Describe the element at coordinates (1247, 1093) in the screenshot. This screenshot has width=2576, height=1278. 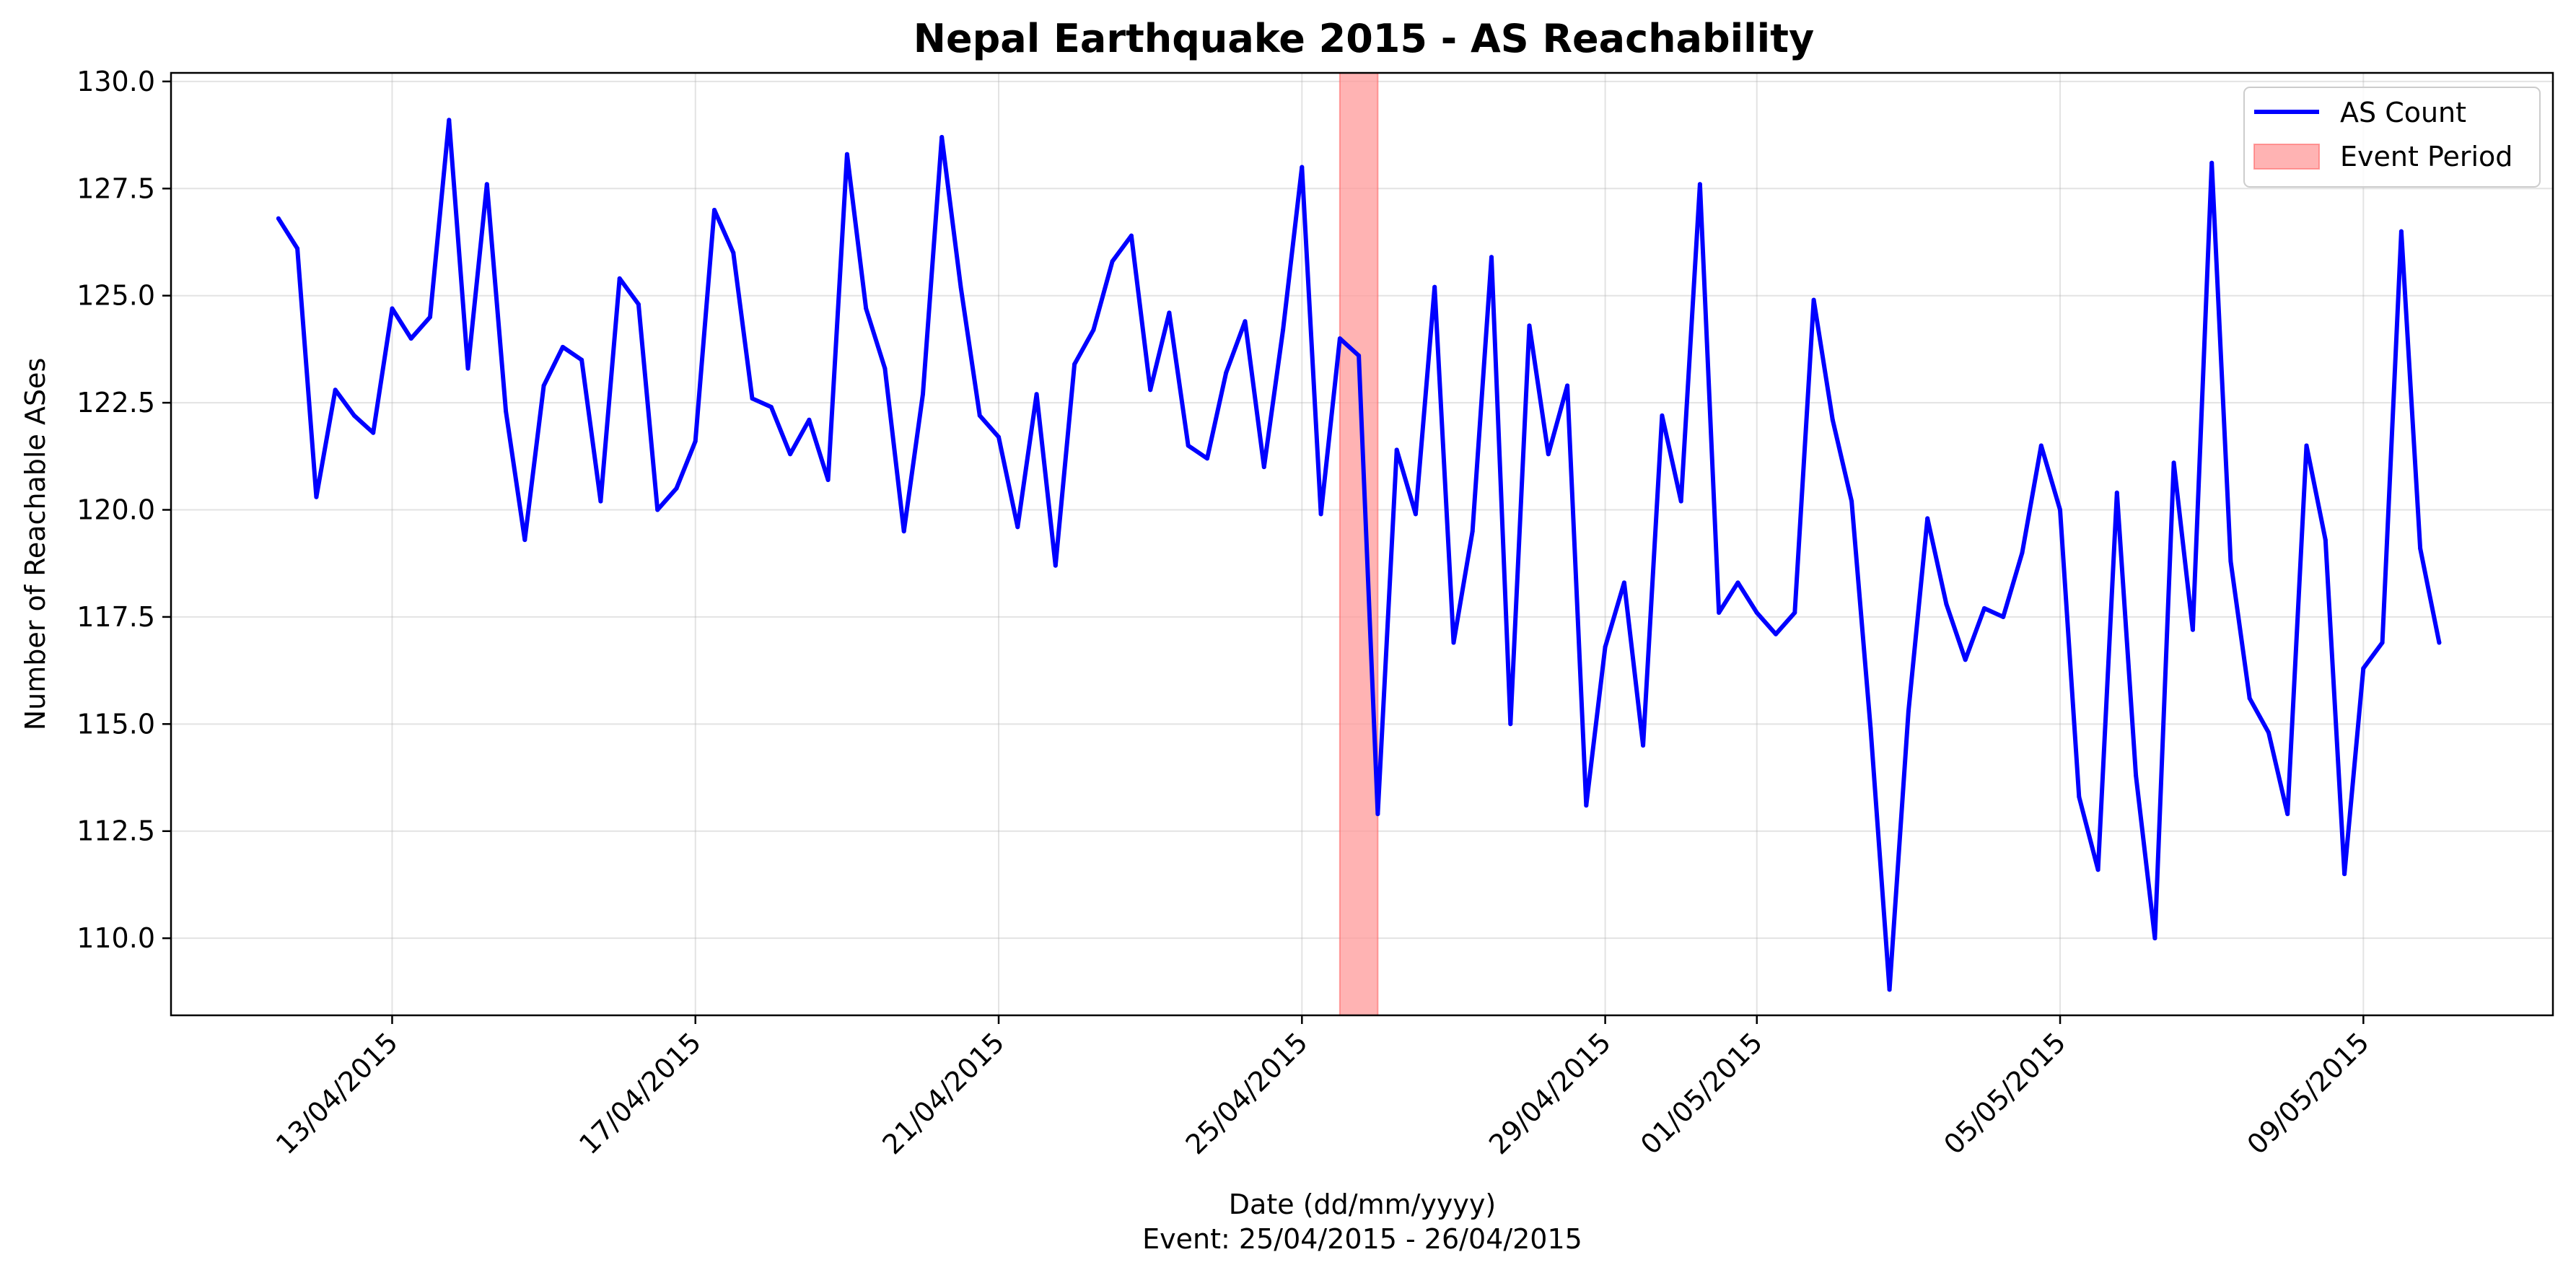
I see `x-tick-label: 25/04/2015` at that location.